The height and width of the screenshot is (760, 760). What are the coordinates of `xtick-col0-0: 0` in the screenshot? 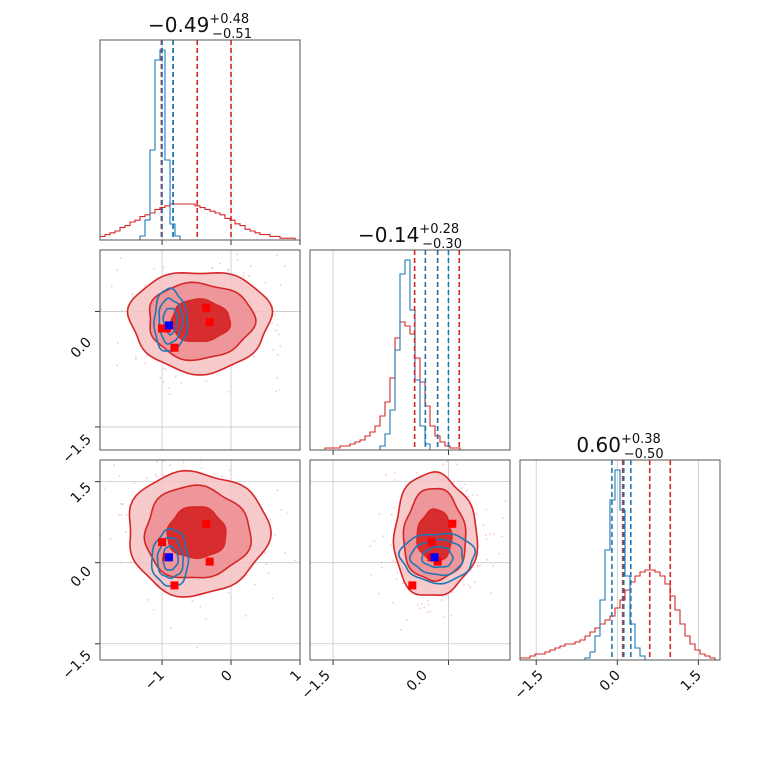 It's located at (227, 677).